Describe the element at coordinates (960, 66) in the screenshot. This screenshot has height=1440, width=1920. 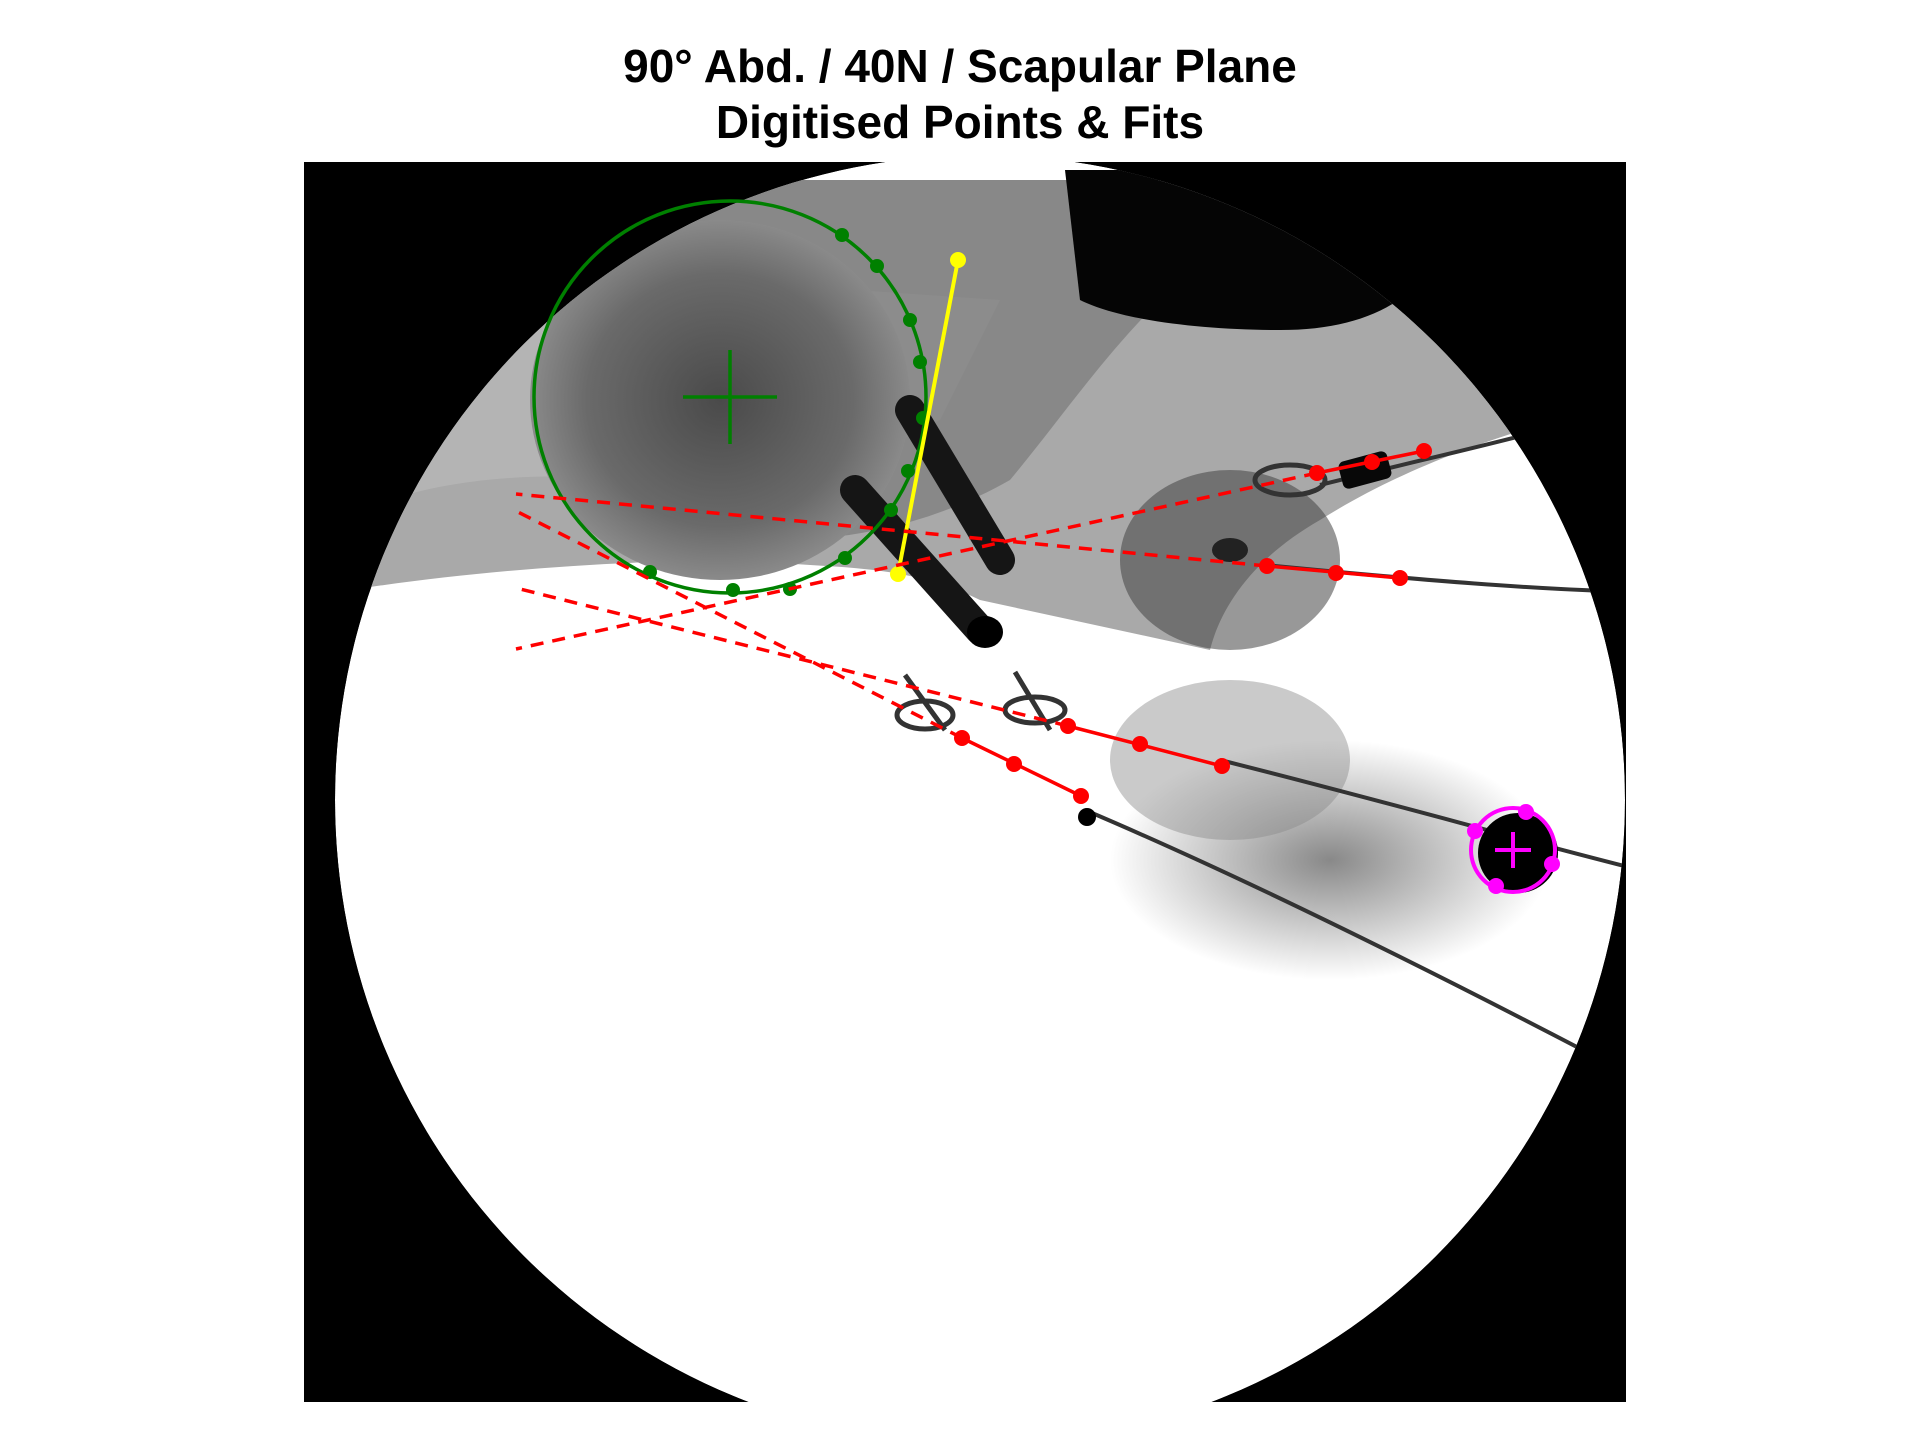
I see `figure-title-line-1: 90° Abd. / 40N / Scapular Plane` at that location.